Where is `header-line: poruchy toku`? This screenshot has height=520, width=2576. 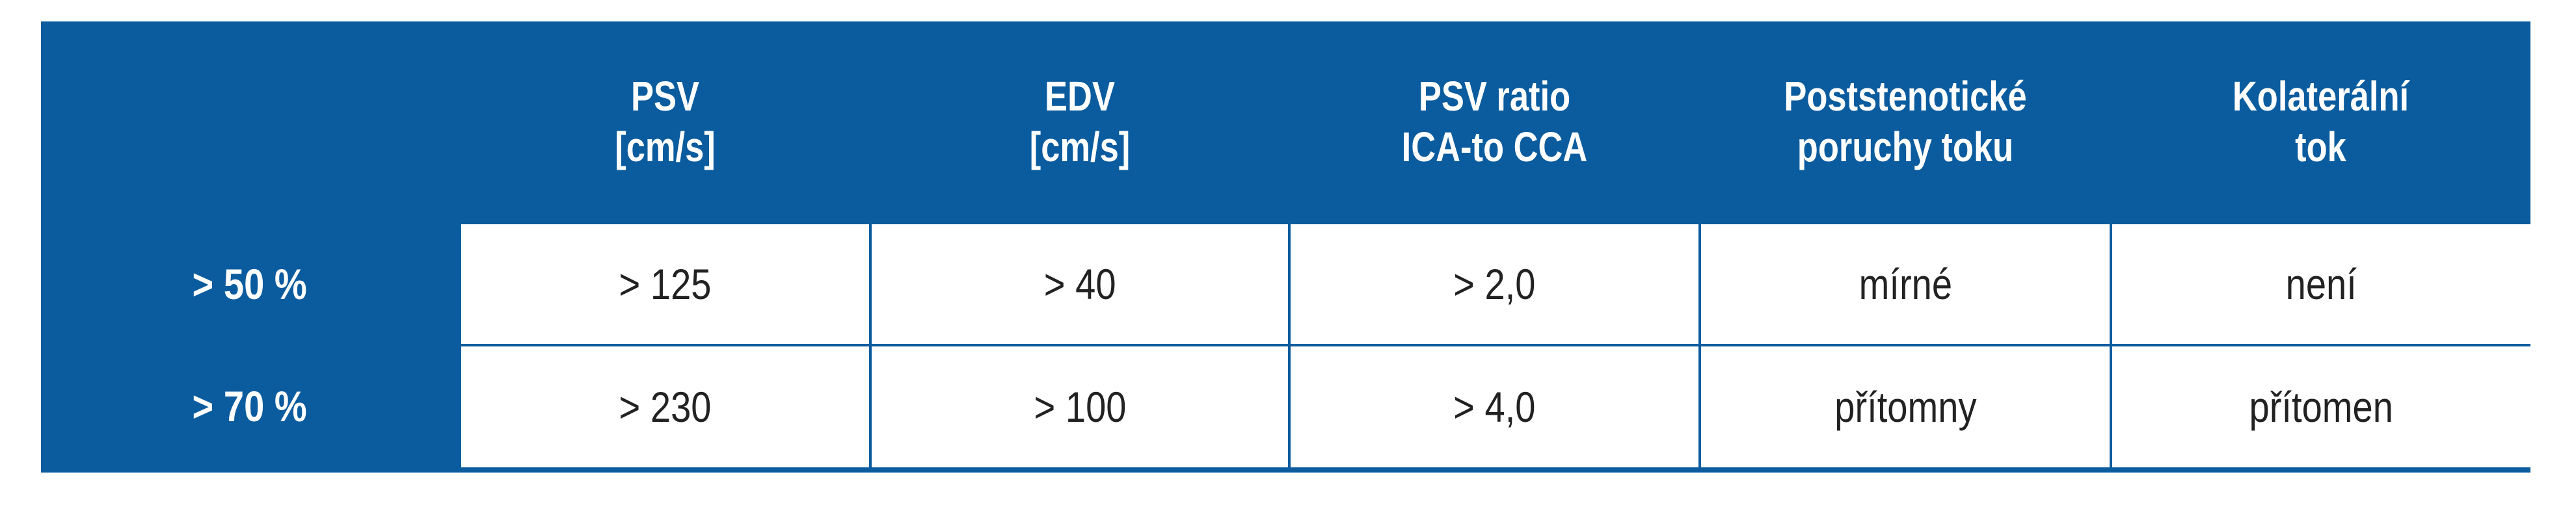
header-line: poruchy toku is located at coordinates (1905, 147).